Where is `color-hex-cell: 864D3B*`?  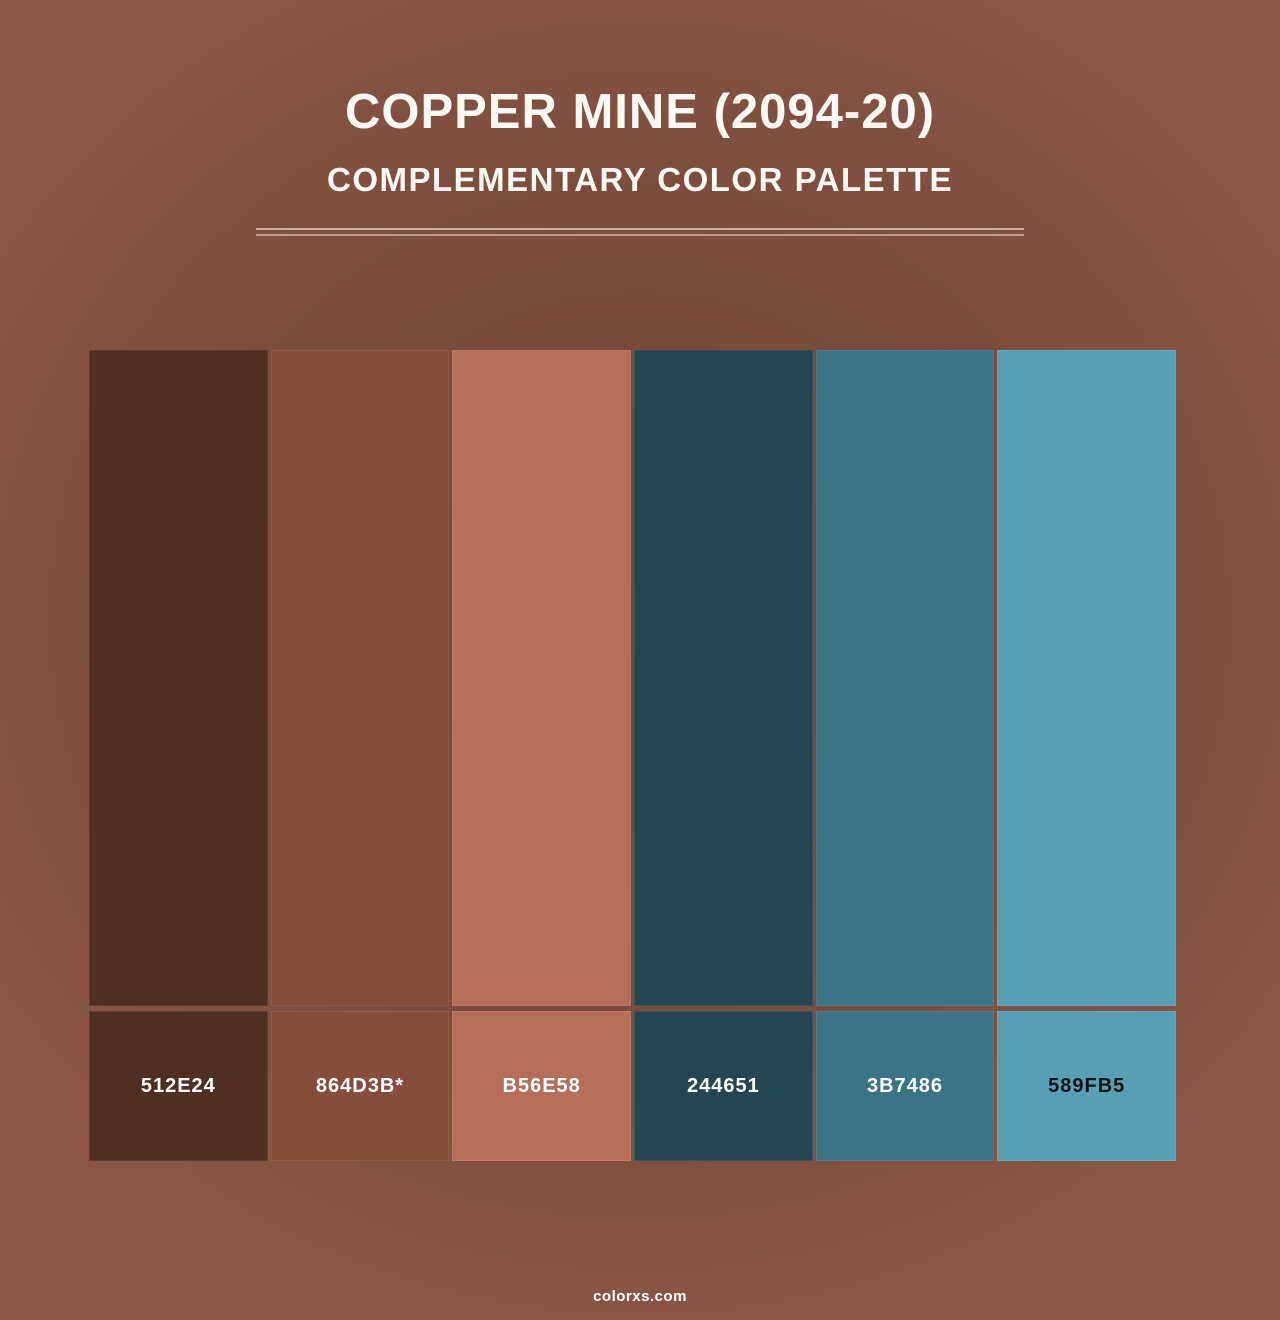
color-hex-cell: 864D3B* is located at coordinates (360, 1086).